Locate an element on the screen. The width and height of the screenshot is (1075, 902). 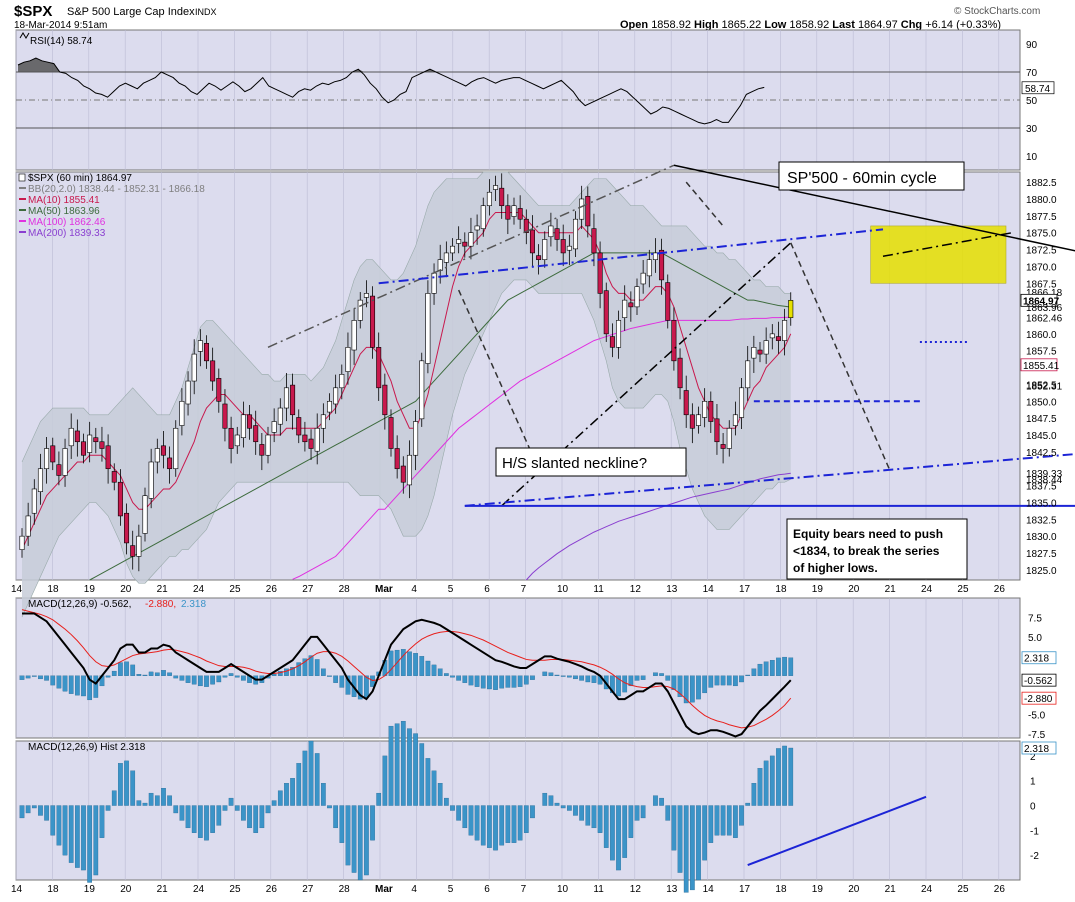
x-tick-label-bottom: 6 is located at coordinates (487, 889).